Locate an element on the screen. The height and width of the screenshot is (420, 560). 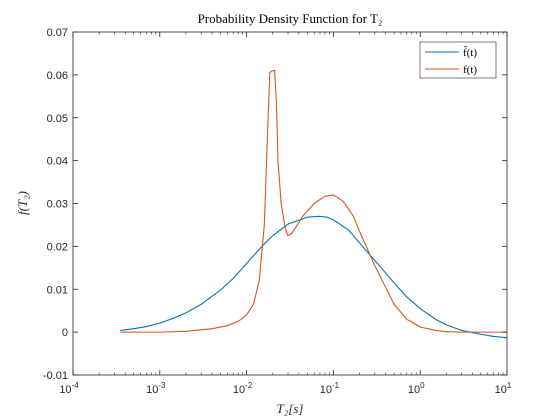
legend-box is located at coordinates (458, 60).